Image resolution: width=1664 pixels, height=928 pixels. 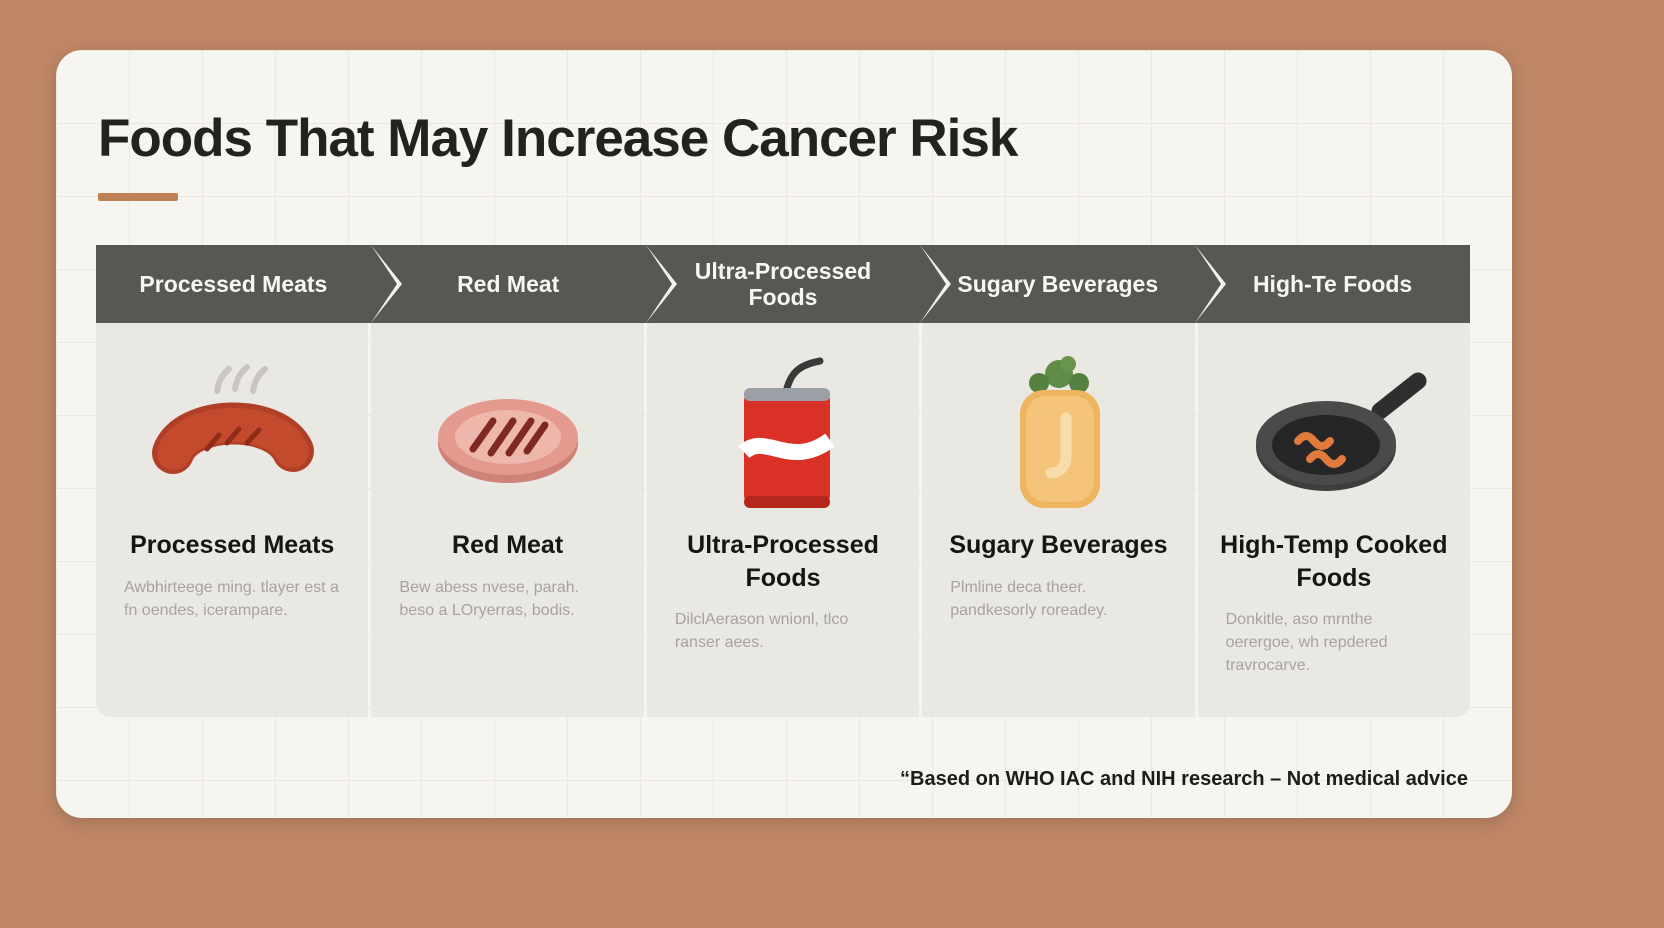 I want to click on page-title: Foods That May Increase Cancer Risk, so click(x=558, y=138).